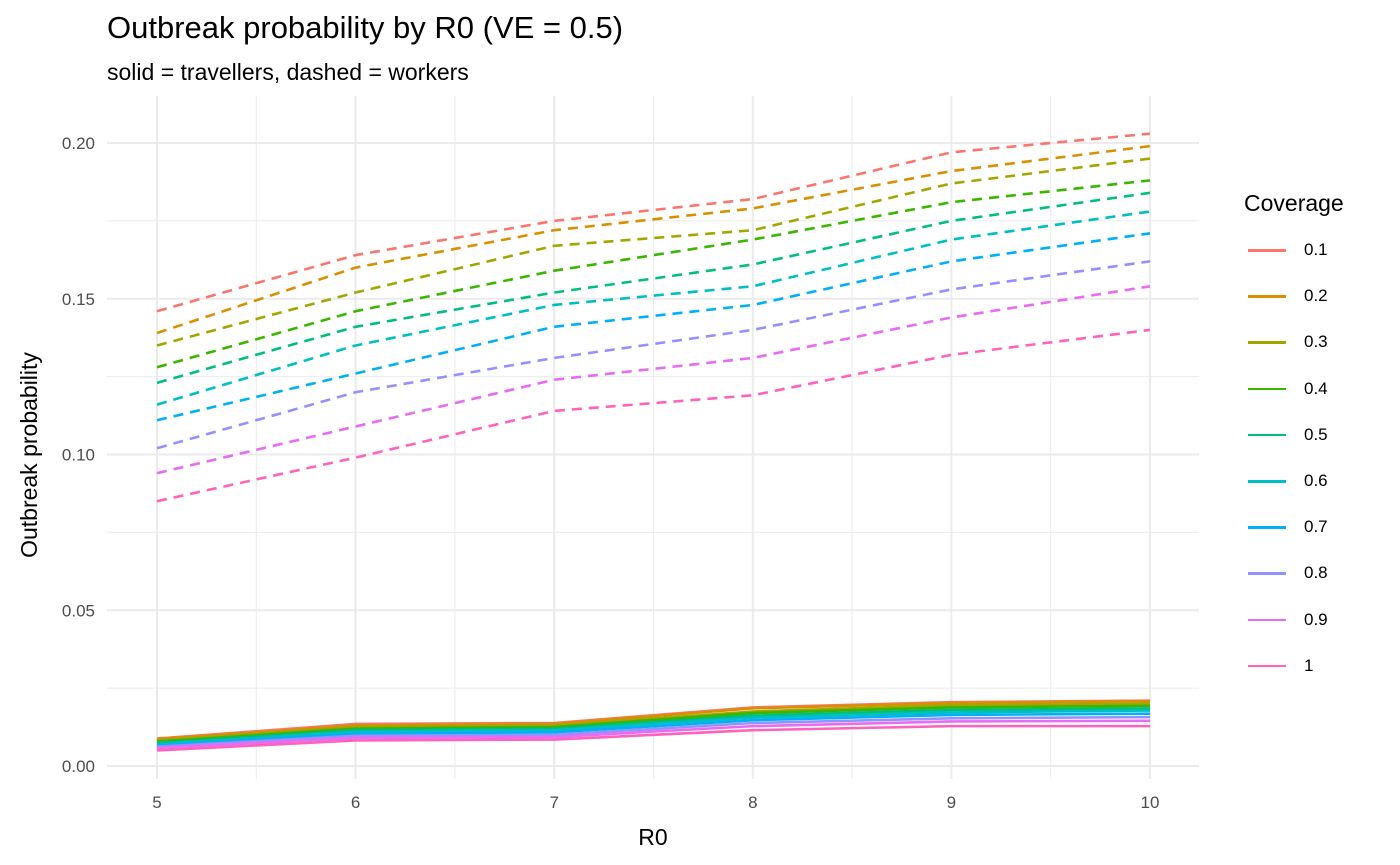 Image resolution: width=1400 pixels, height=865 pixels. What do you see at coordinates (1294, 203) in the screenshot?
I see `legend-title: Coverage` at bounding box center [1294, 203].